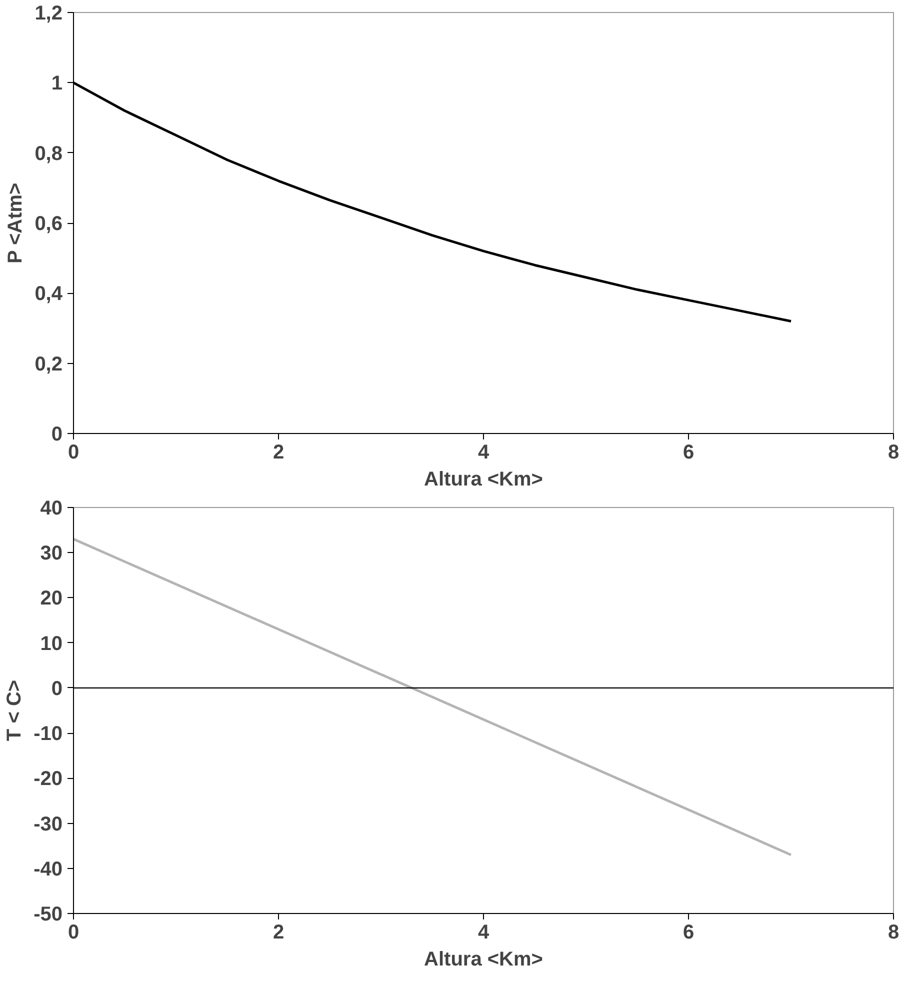  What do you see at coordinates (51, 553) in the screenshot?
I see `y-tick-label: 30` at bounding box center [51, 553].